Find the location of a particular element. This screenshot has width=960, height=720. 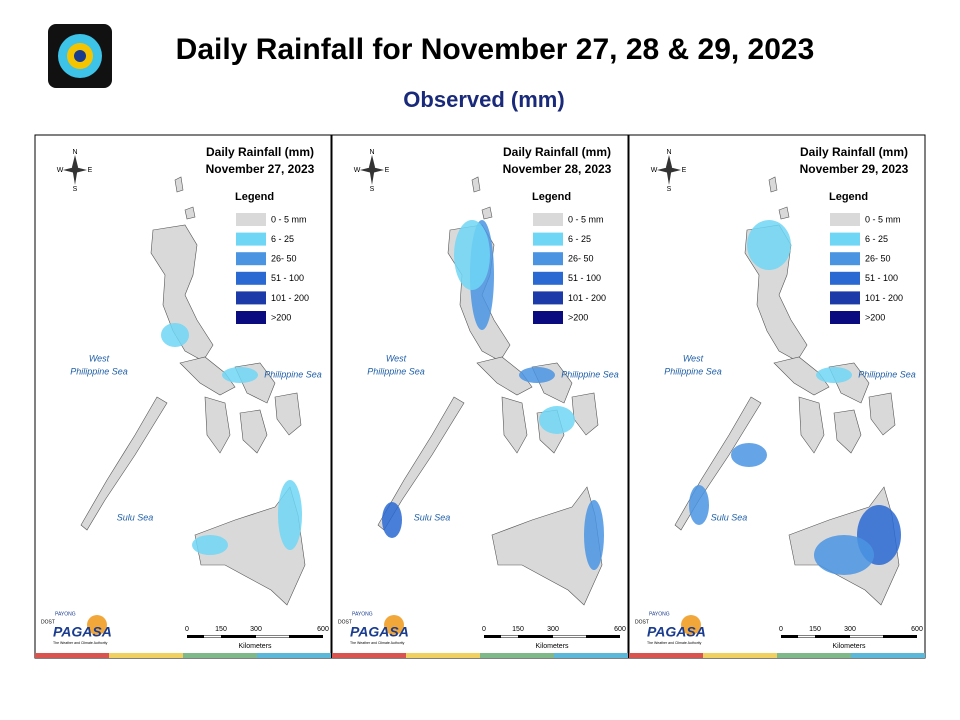

map-heading: Daily Rainfall (mm) is located at coordinates (854, 152).